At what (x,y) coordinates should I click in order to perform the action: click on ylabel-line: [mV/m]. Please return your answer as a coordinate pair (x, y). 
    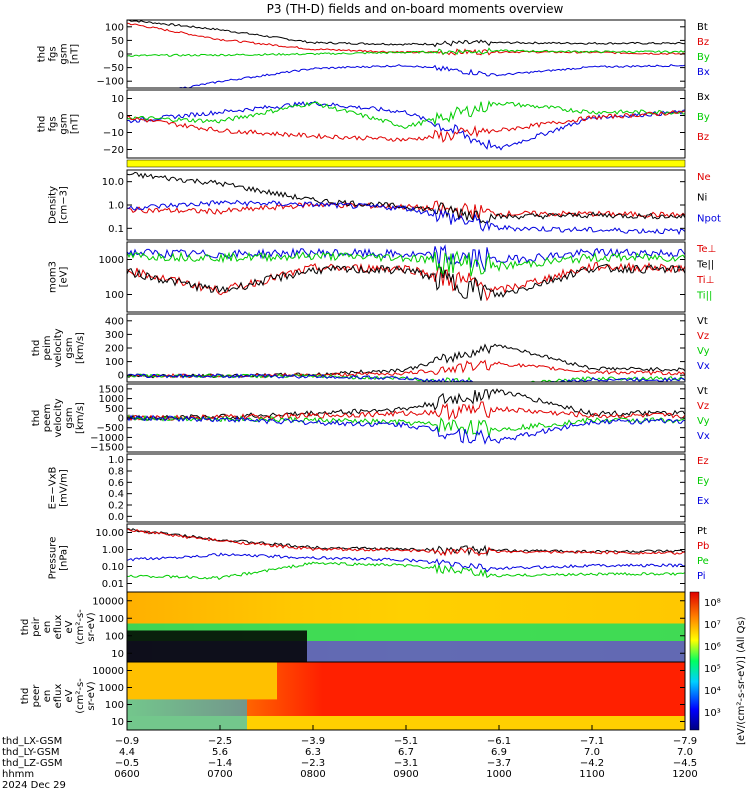
    Looking at the image, I should click on (64, 488).